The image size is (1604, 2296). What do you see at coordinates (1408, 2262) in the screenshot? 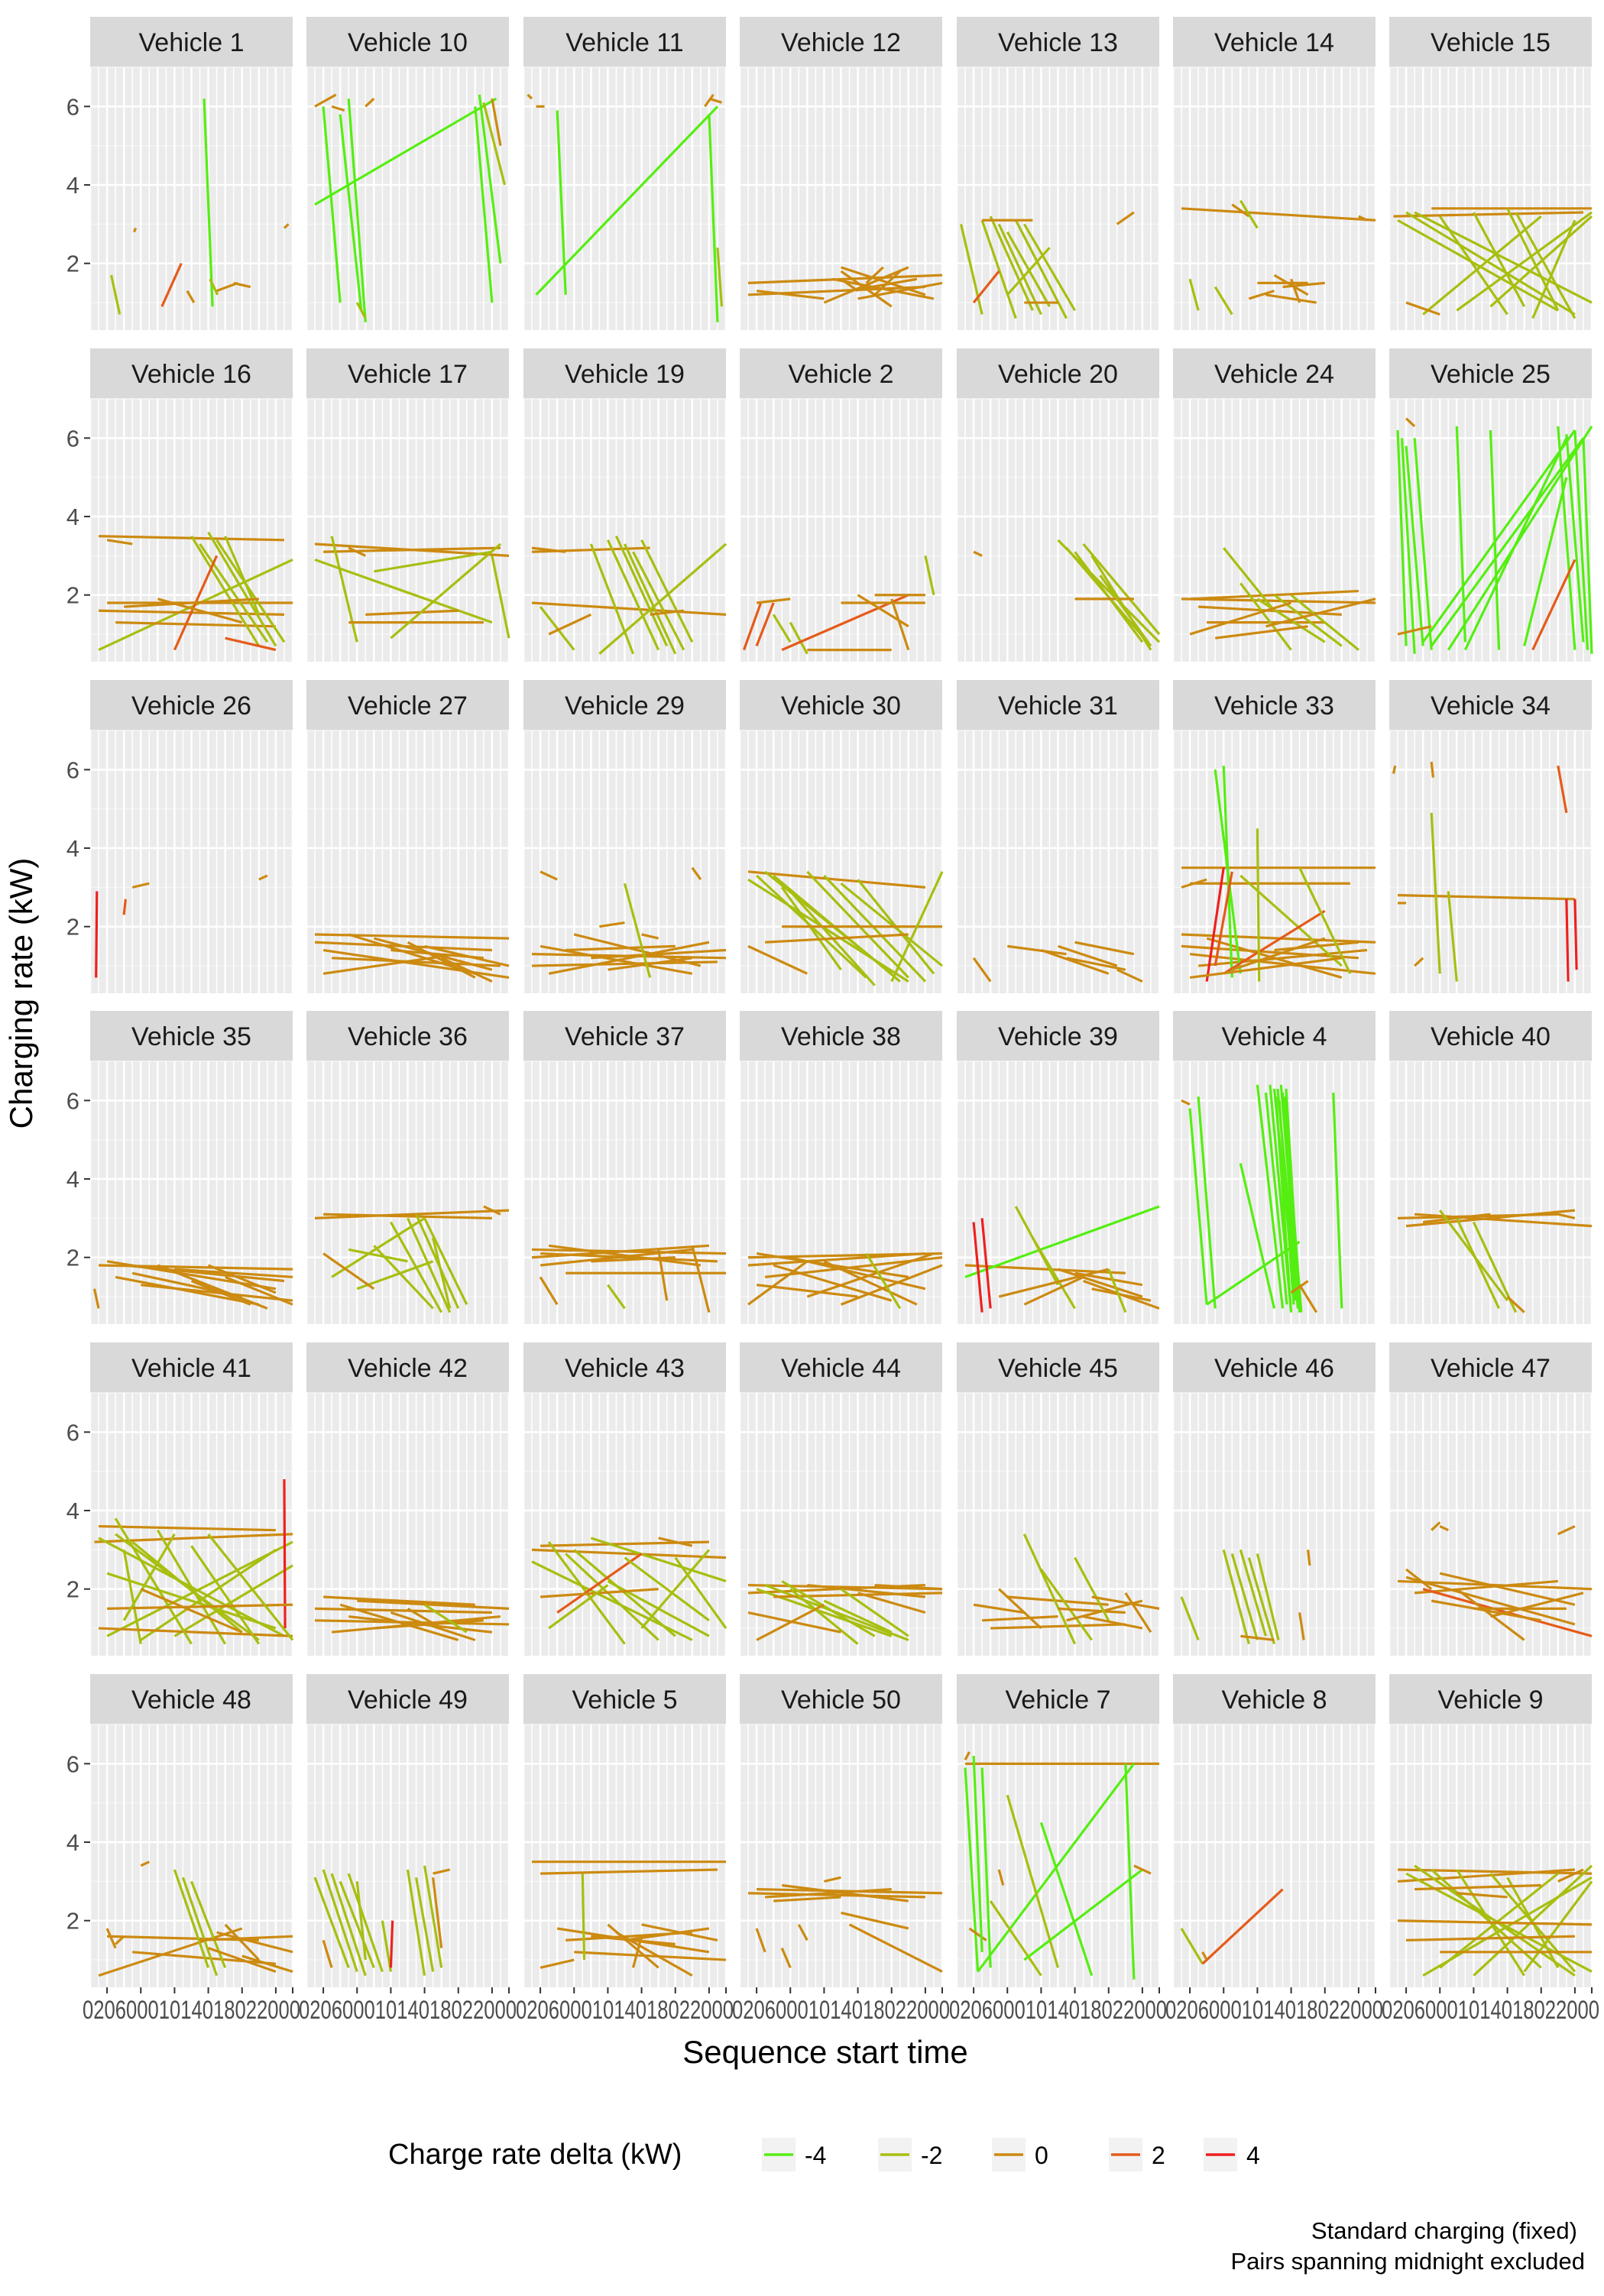
I see `caption-line-2: Pairs spanning midnight excluded` at bounding box center [1408, 2262].